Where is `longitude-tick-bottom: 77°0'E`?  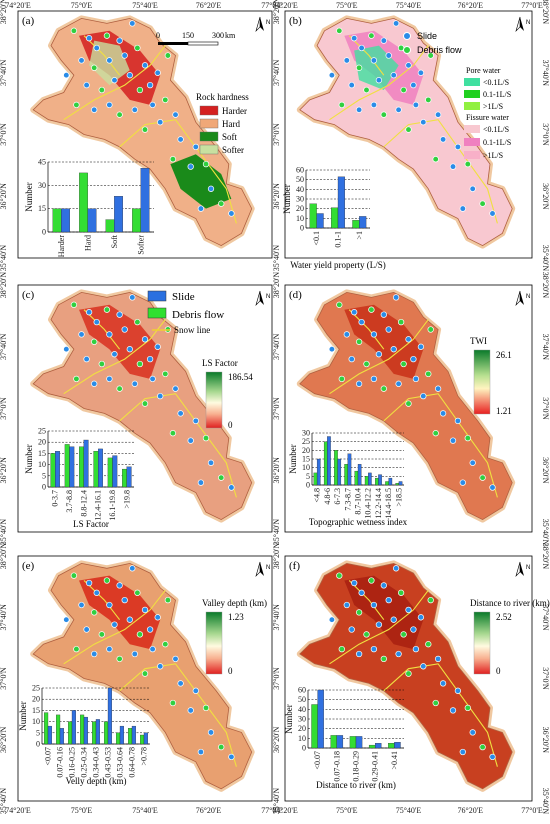 longitude-tick-bottom: 77°0'E is located at coordinates (532, 810).